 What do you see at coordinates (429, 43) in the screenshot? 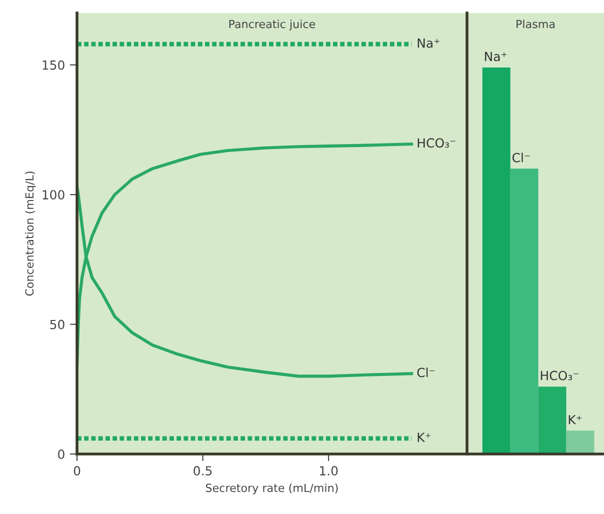
I see `series-label: Na⁺` at bounding box center [429, 43].